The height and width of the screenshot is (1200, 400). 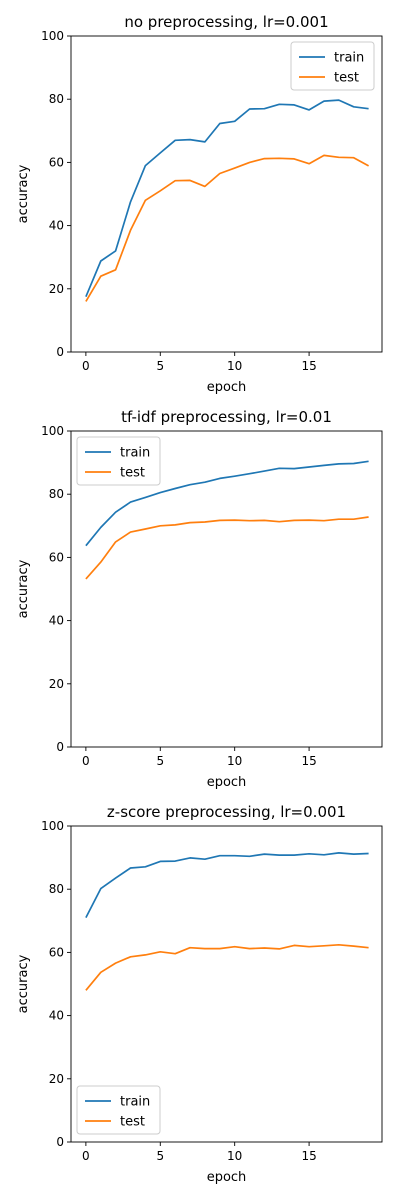 I want to click on chart-title: z-score preprocessing, lr=0.001, so click(x=226, y=812).